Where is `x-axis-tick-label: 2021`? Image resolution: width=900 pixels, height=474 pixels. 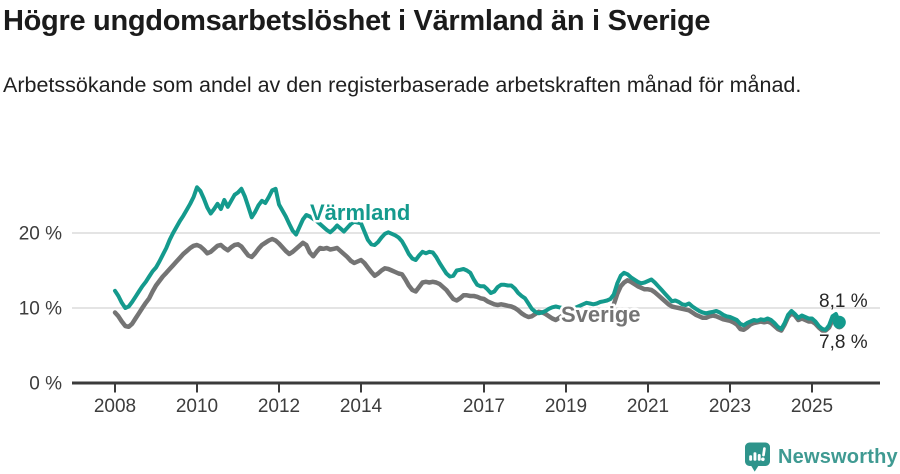 x-axis-tick-label: 2021 is located at coordinates (648, 406).